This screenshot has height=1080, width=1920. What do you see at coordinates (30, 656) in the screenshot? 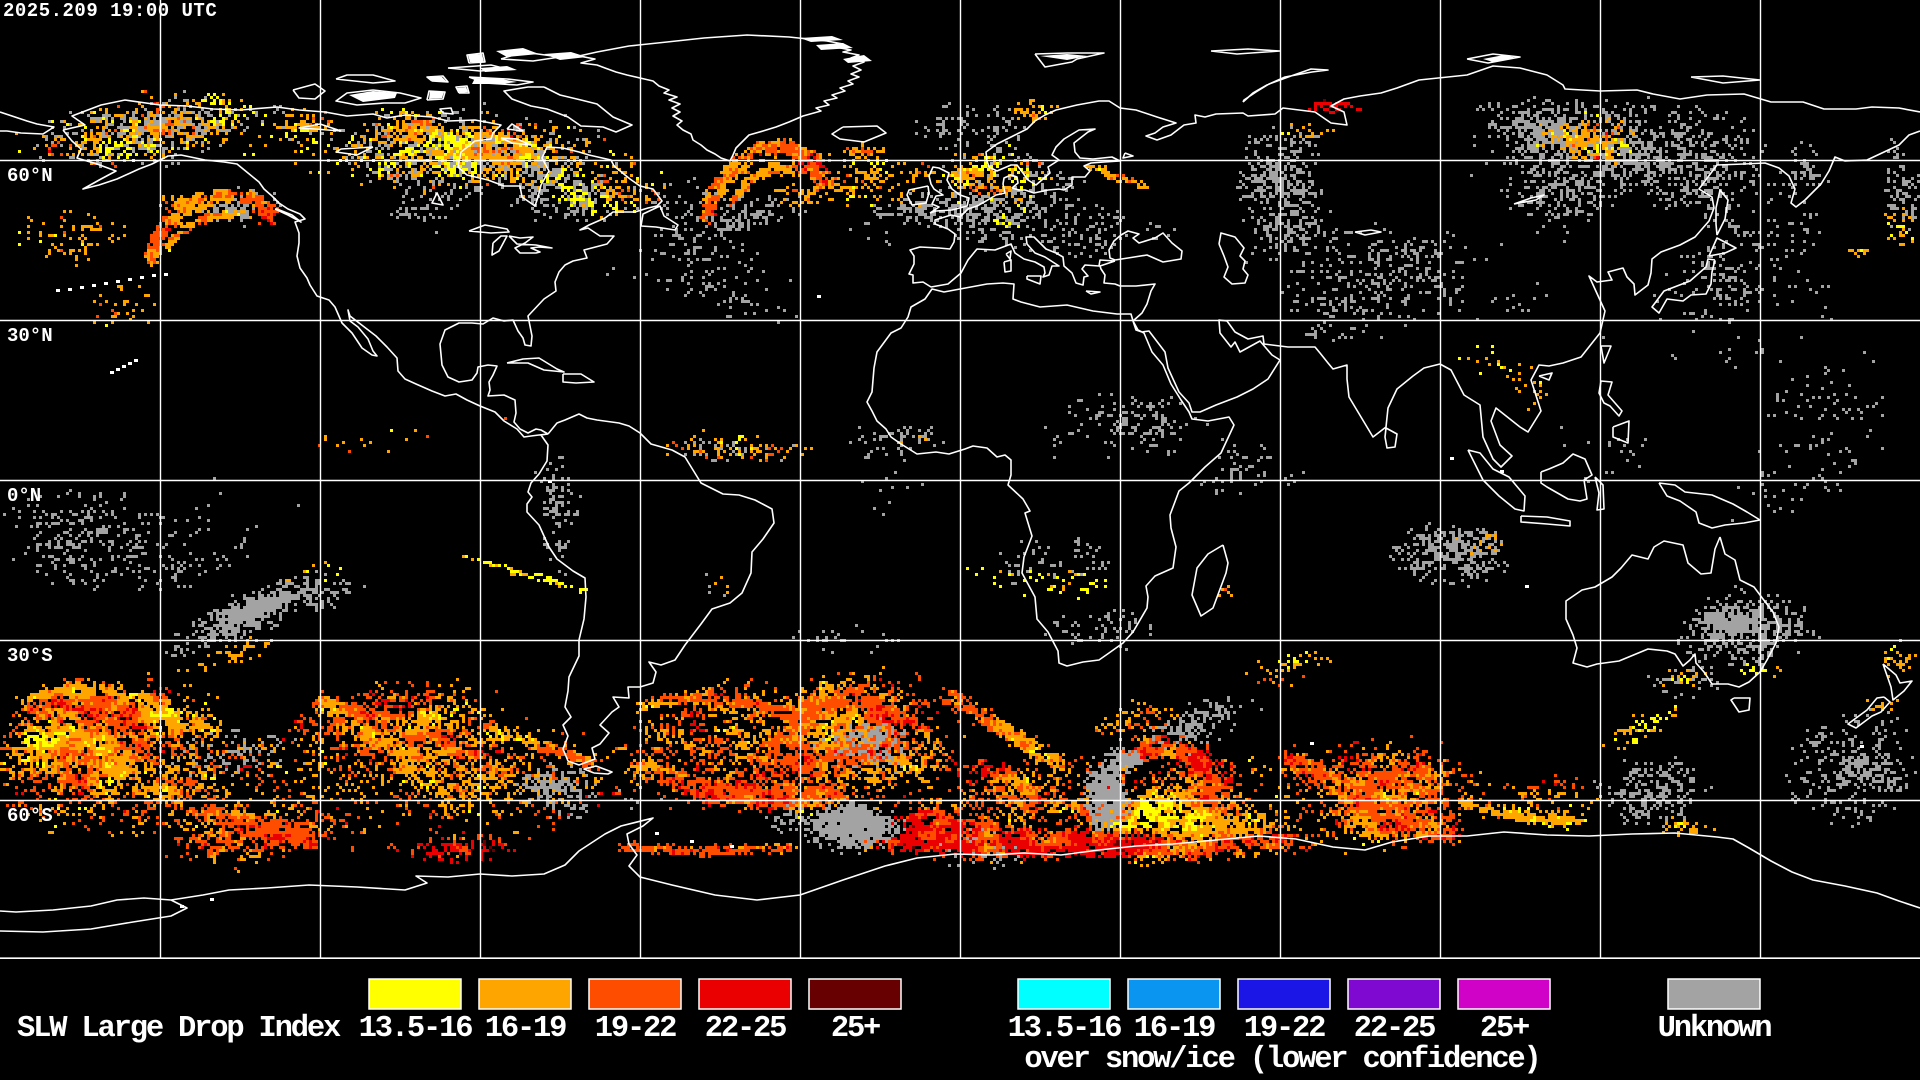
I see `svg-text: 30°S` at bounding box center [30, 656].